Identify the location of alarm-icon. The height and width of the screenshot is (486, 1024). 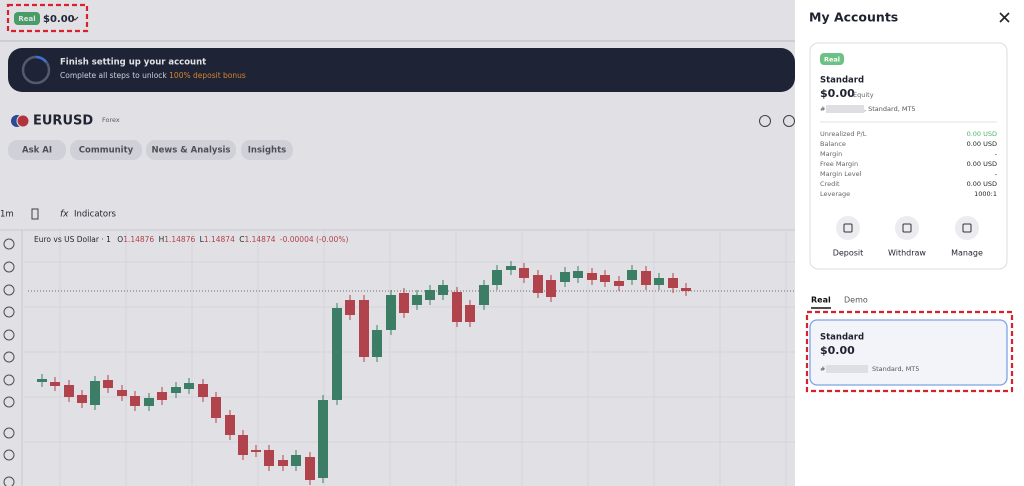
(789, 121).